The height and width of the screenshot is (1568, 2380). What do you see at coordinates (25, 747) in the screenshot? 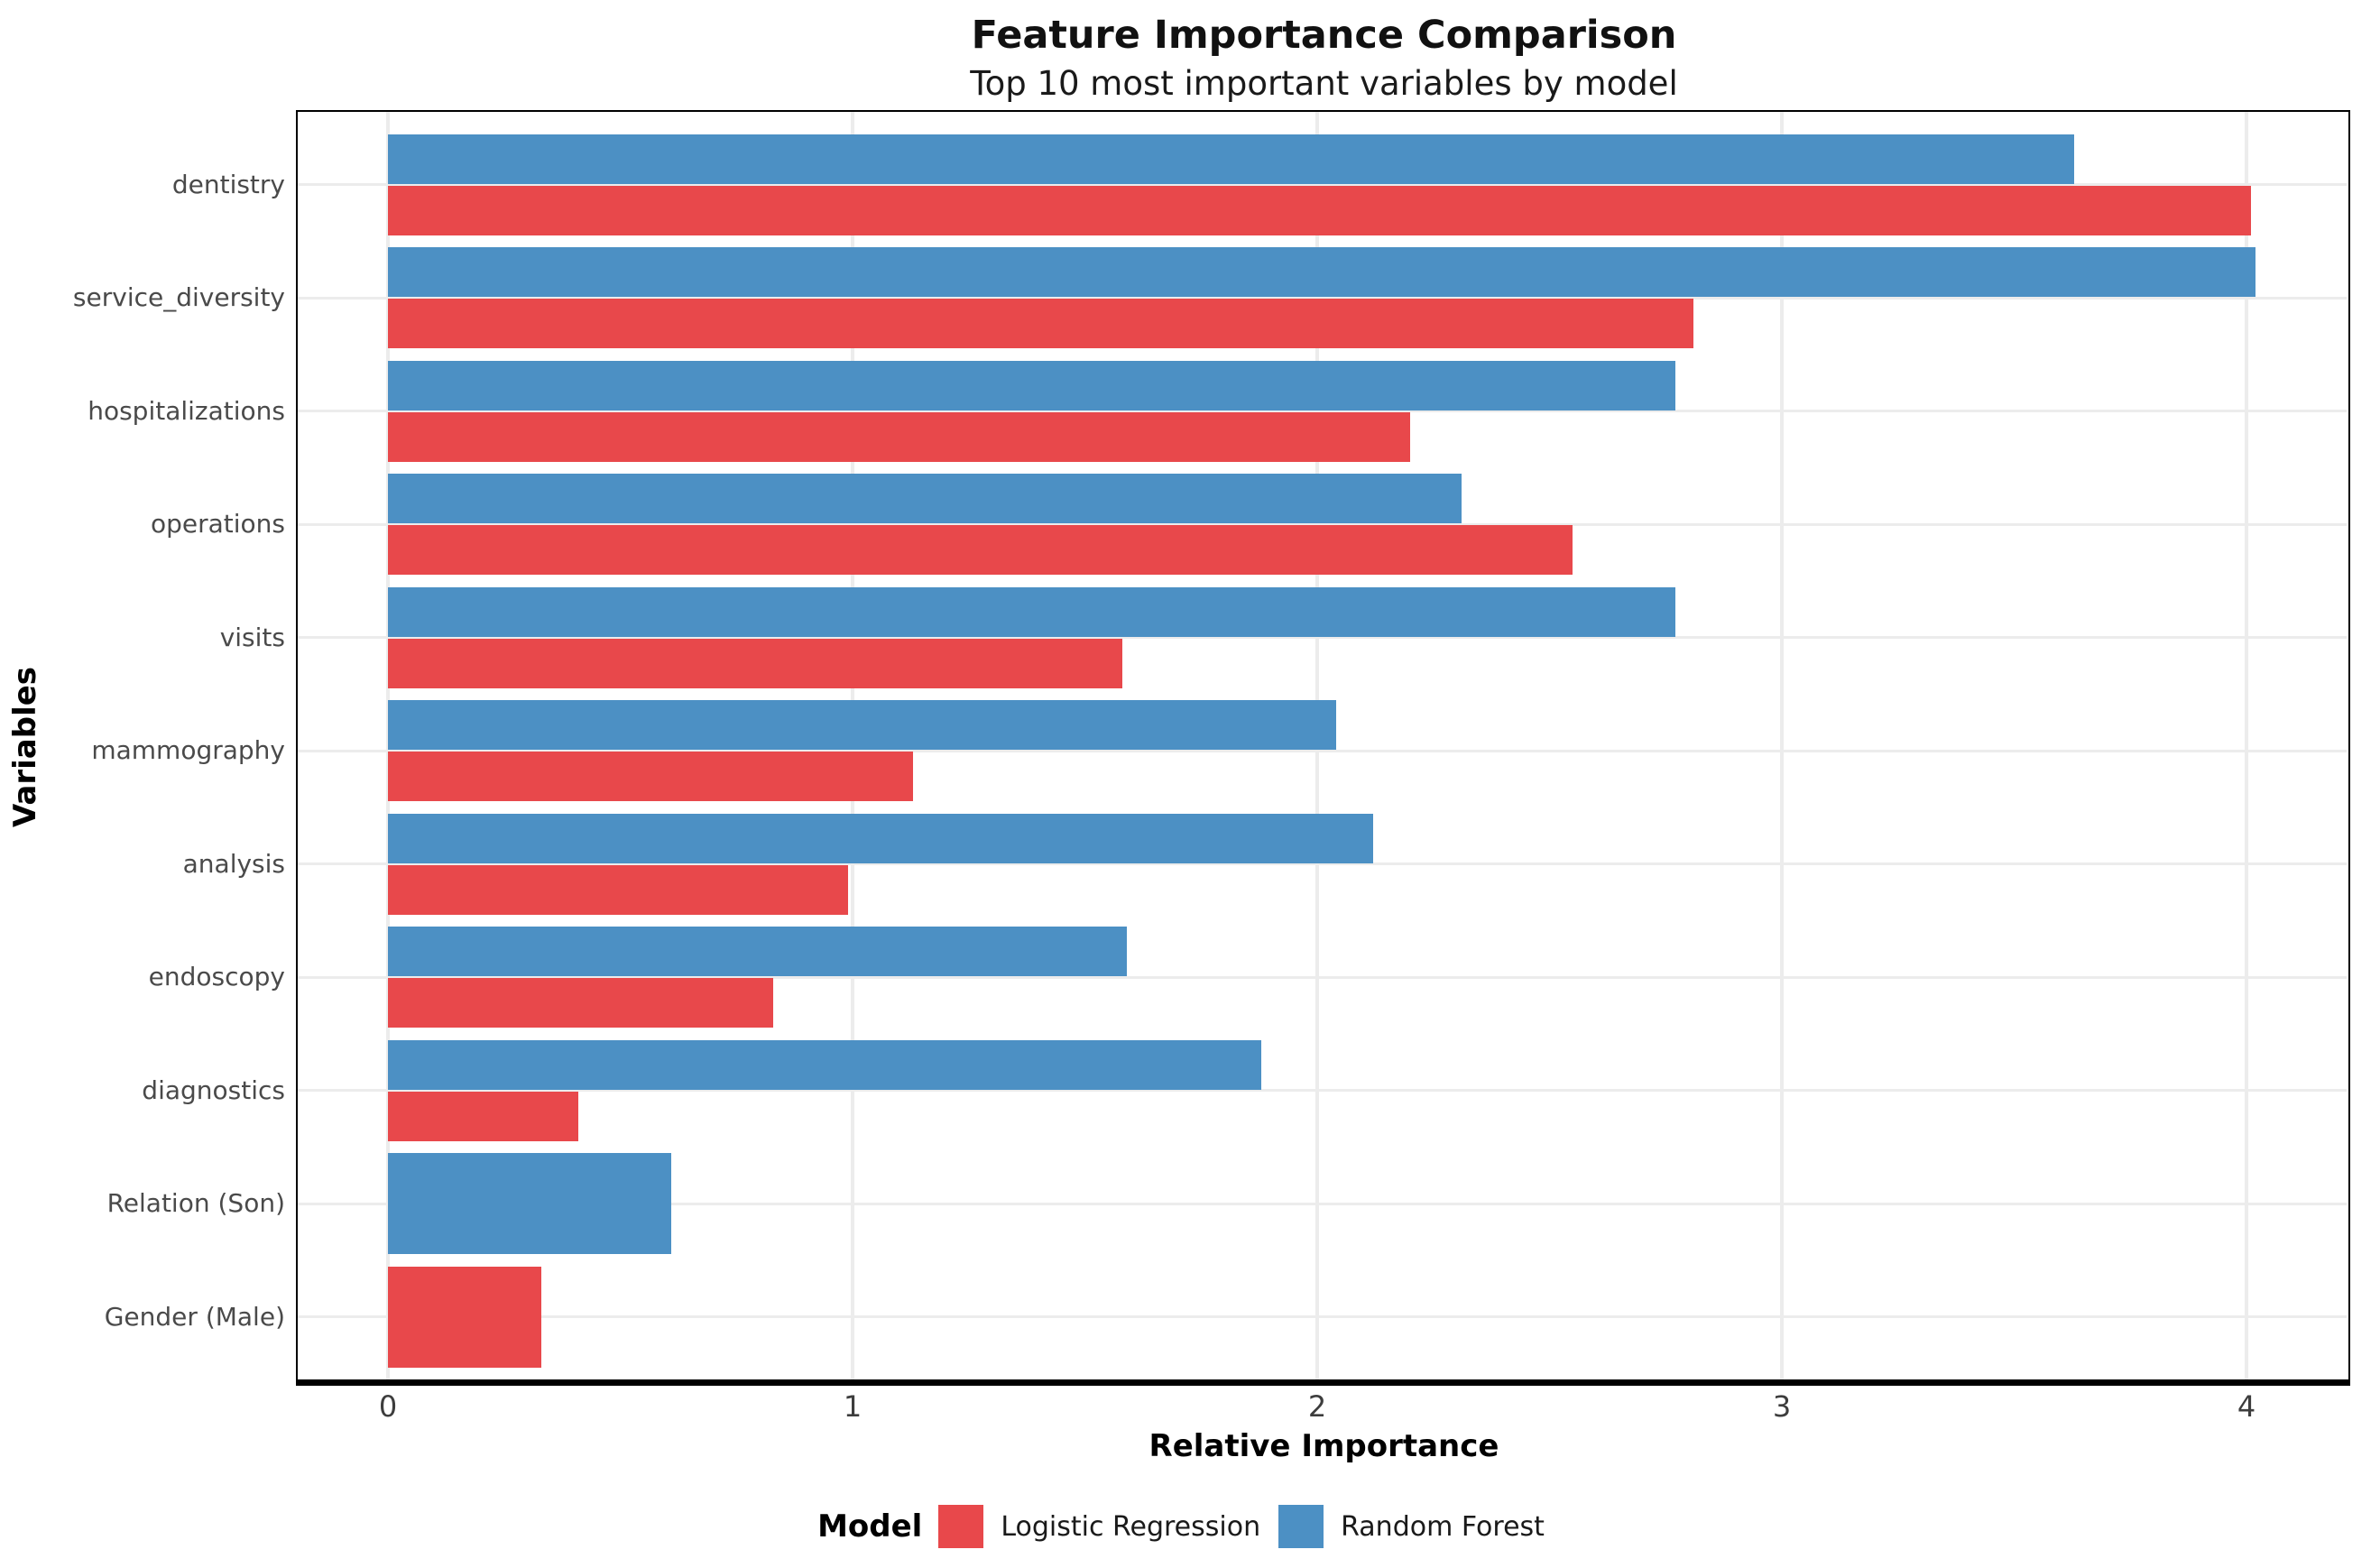
I see `y-axis-title: Variables` at bounding box center [25, 747].